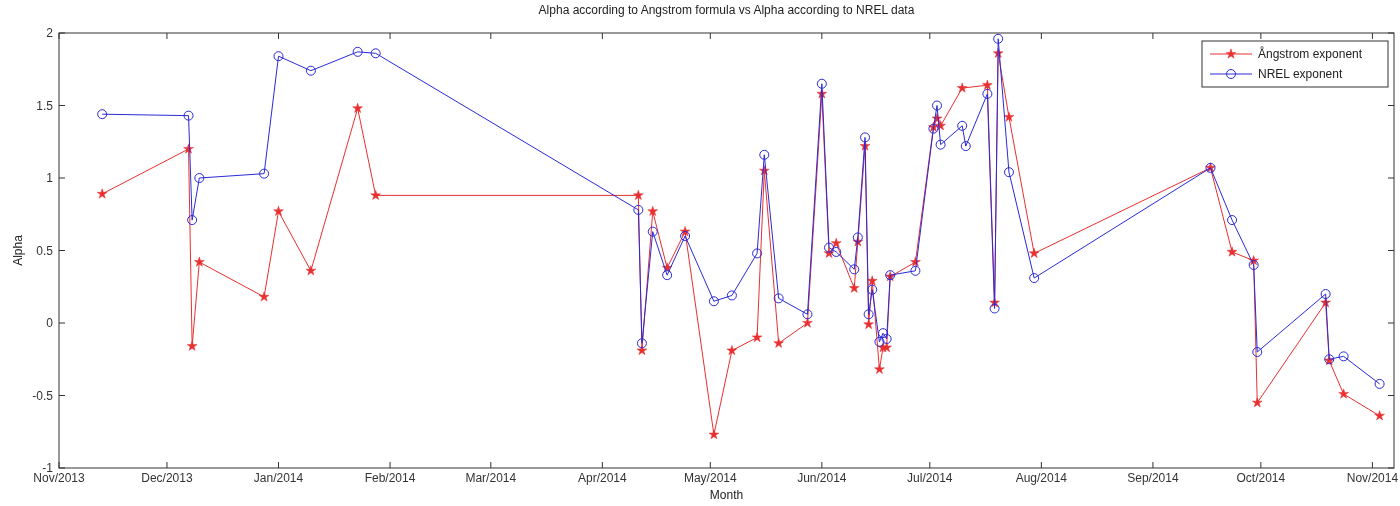 Image resolution: width=1400 pixels, height=506 pixels. What do you see at coordinates (710, 478) in the screenshot?
I see `x-tick-label: May/2014` at bounding box center [710, 478].